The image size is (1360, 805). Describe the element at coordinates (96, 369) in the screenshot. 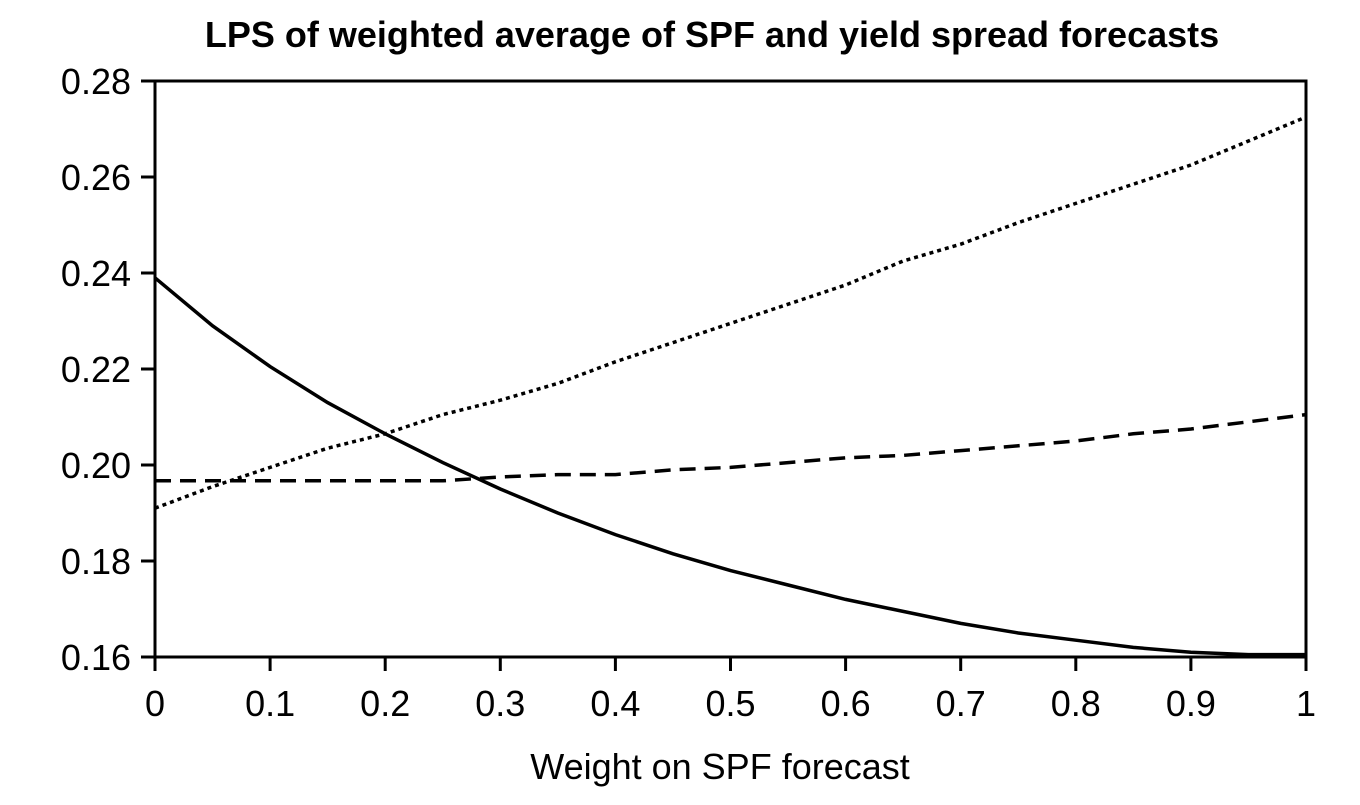

I see `y-tick-label: 0.22` at that location.